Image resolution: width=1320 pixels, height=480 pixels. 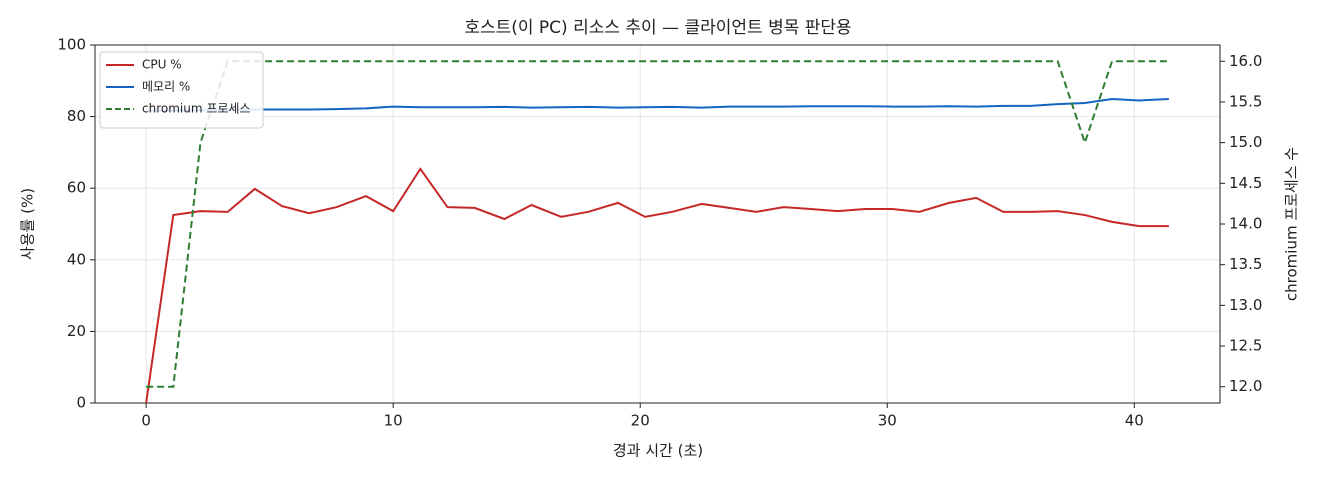 What do you see at coordinates (76, 188) in the screenshot?
I see `y-tick-label: 60` at bounding box center [76, 188].